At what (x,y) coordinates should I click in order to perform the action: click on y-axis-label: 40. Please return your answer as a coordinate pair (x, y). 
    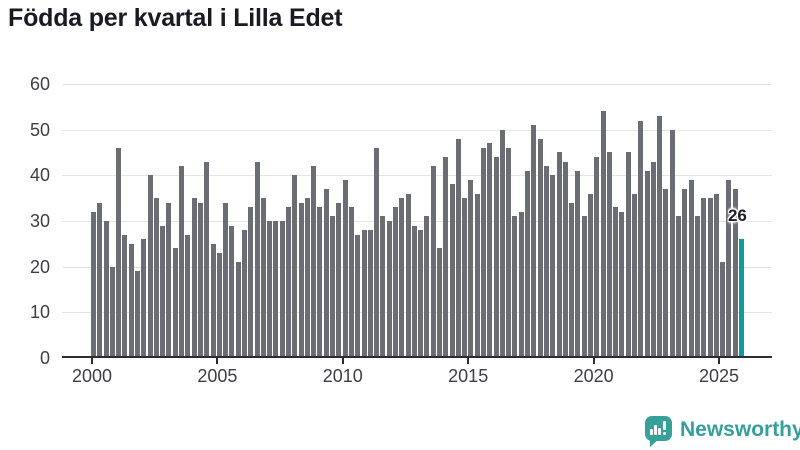
    Looking at the image, I should click on (39, 175).